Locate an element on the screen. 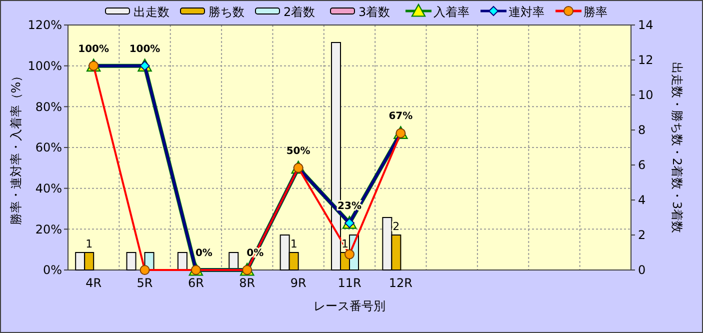 Image resolution: width=703 pixels, height=333 pixels. y2-tick-label: 8 is located at coordinates (642, 130).